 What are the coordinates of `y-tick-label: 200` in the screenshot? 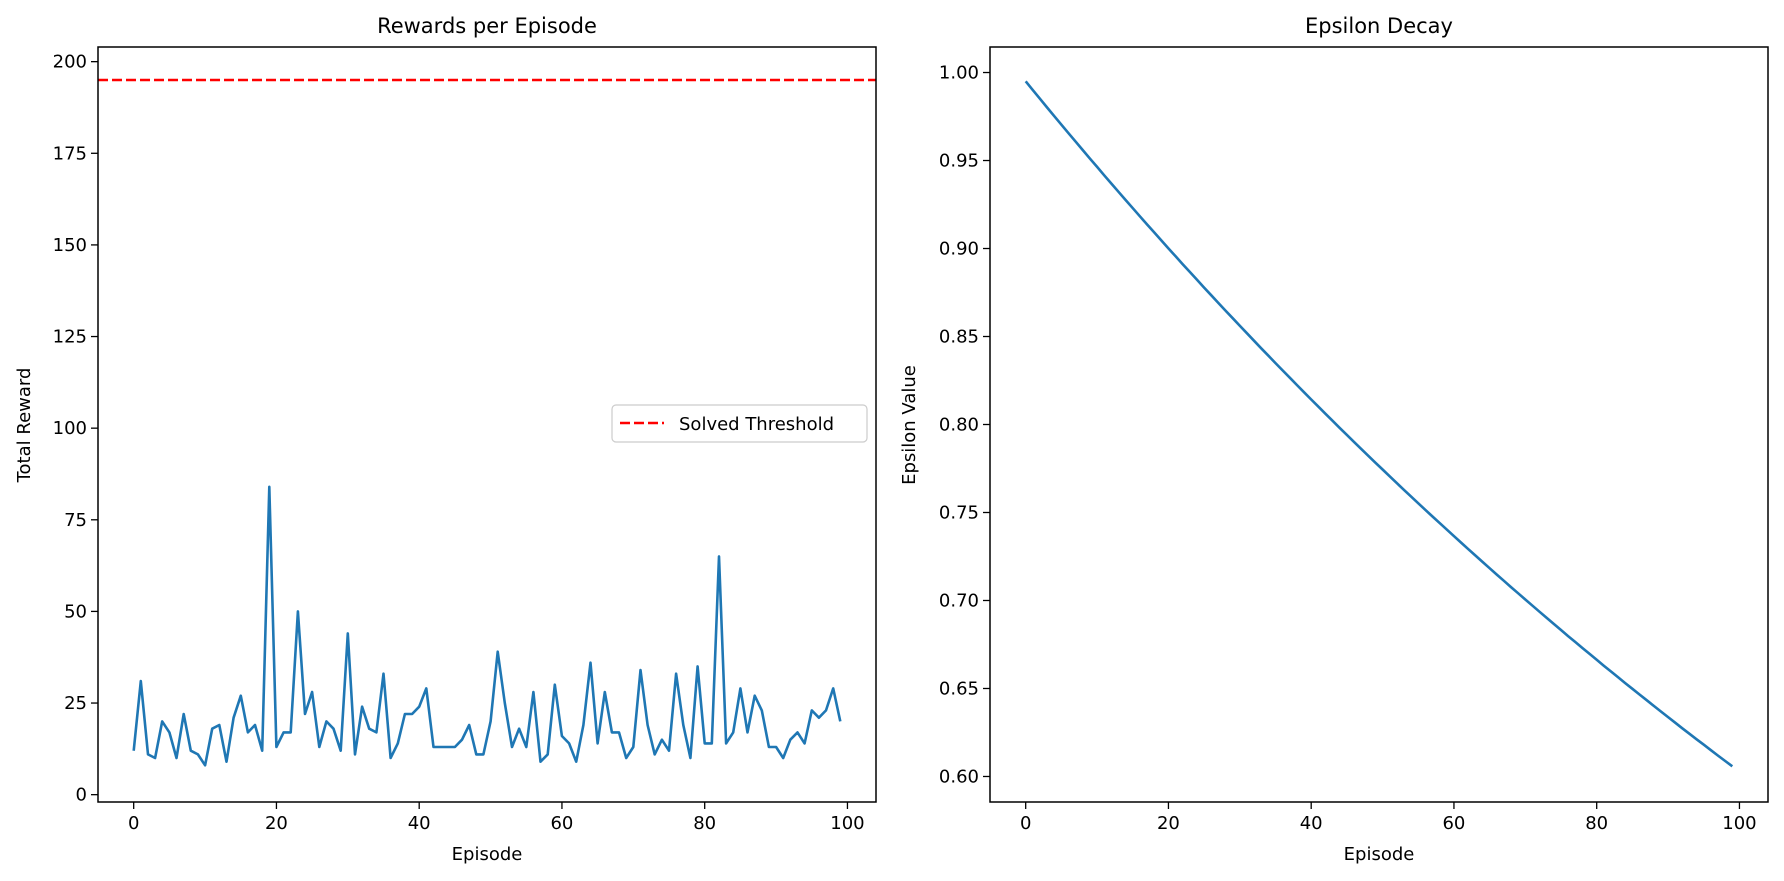 It's located at (70, 62).